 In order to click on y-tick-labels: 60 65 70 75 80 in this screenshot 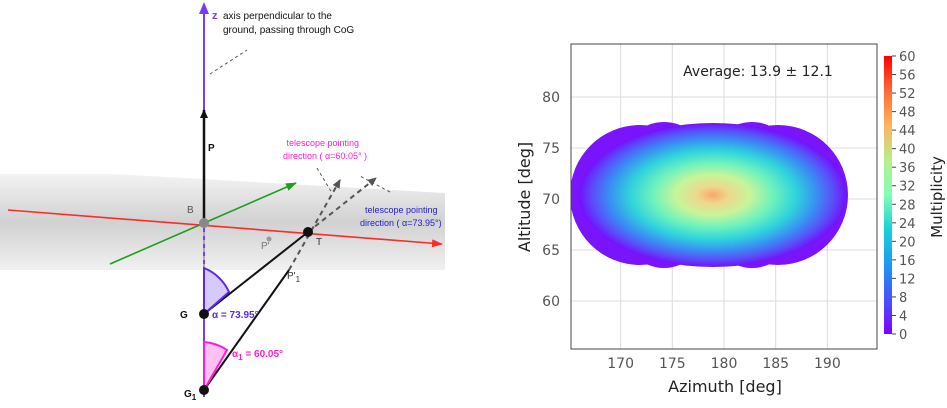, I will do `click(551, 200)`.